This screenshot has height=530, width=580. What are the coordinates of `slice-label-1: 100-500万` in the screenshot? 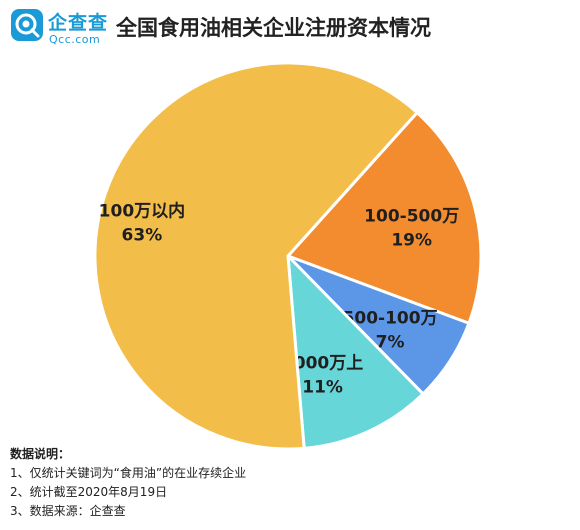 It's located at (411, 217).